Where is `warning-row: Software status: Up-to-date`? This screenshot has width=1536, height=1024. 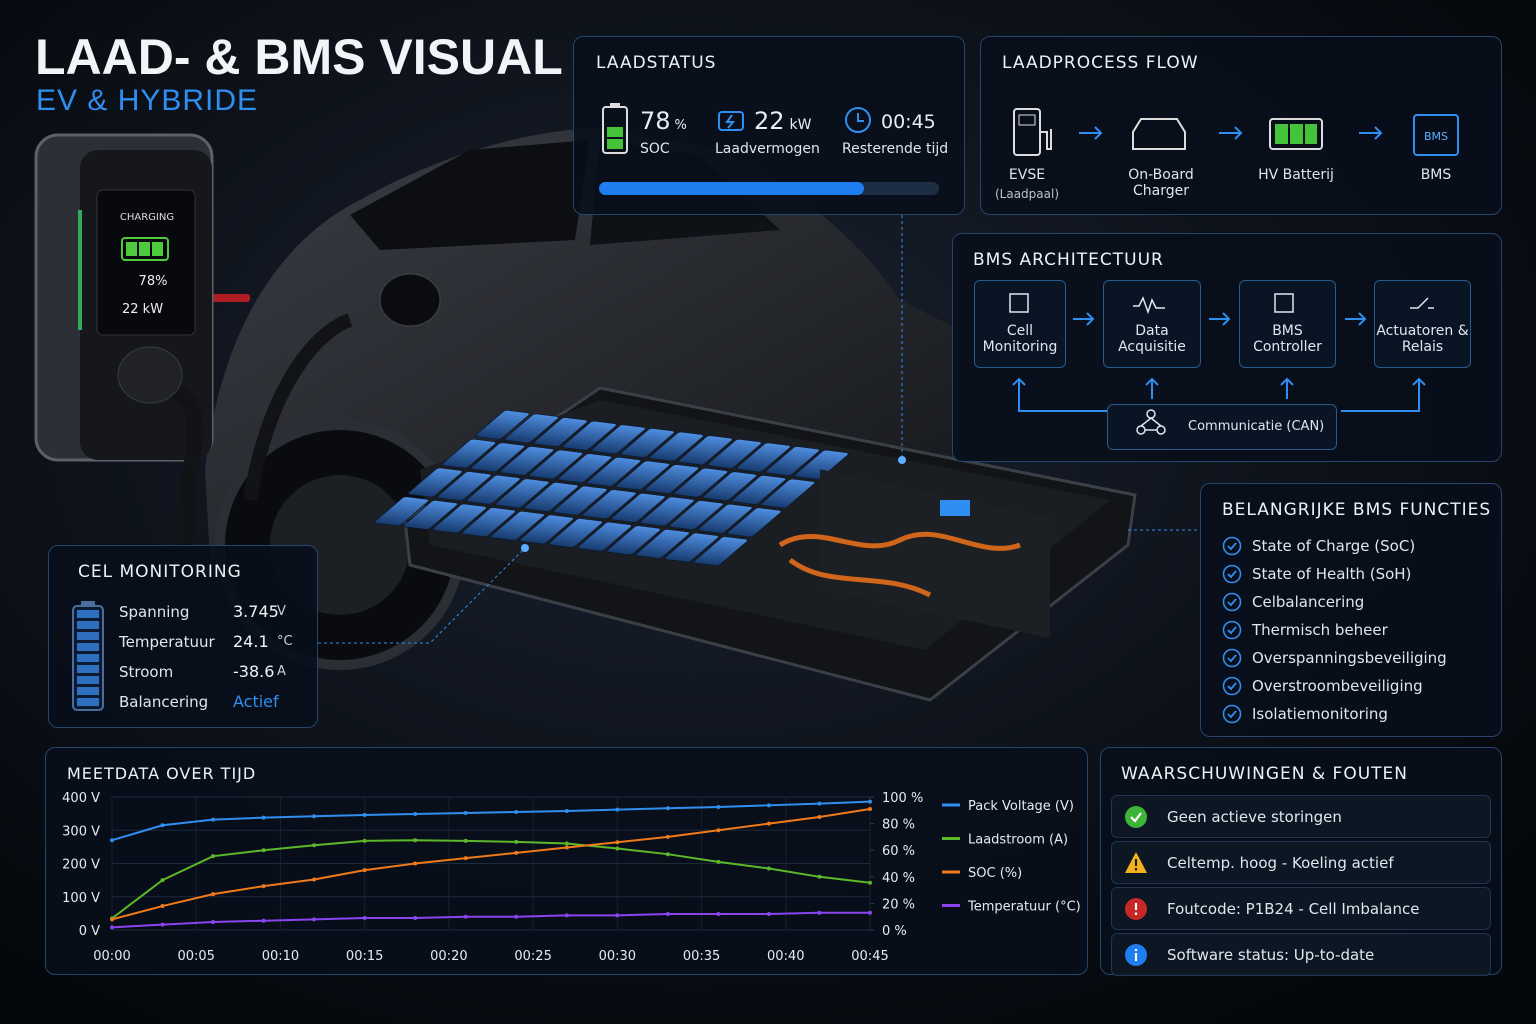 warning-row: Software status: Up-to-date is located at coordinates (1301, 954).